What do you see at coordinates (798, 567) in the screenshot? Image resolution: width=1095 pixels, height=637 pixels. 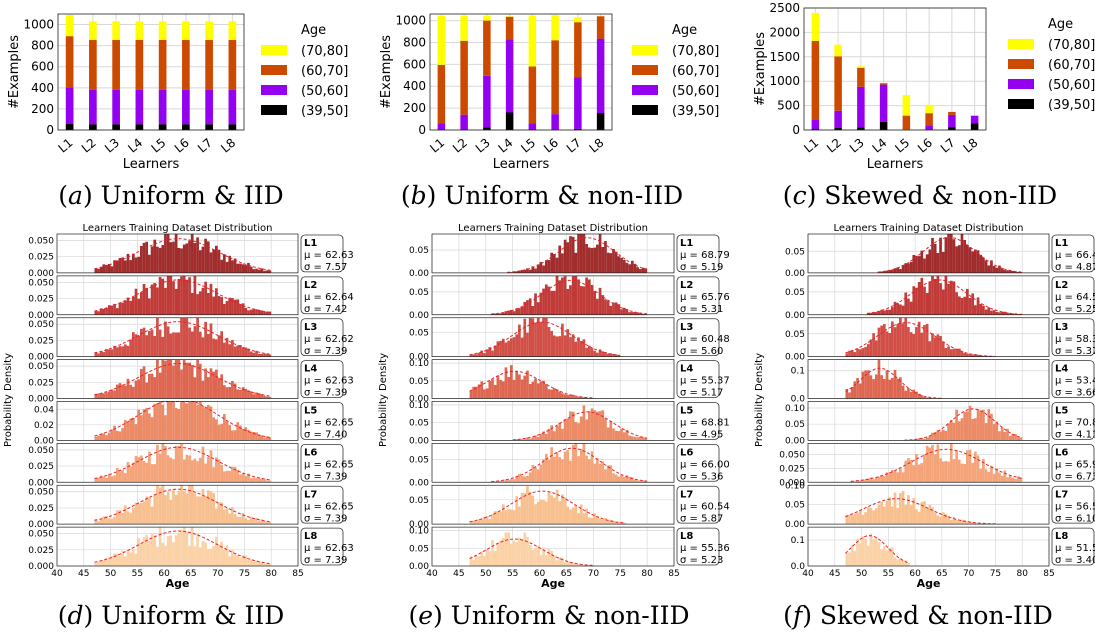 I see `y-tick-label: 0.0` at bounding box center [798, 567].